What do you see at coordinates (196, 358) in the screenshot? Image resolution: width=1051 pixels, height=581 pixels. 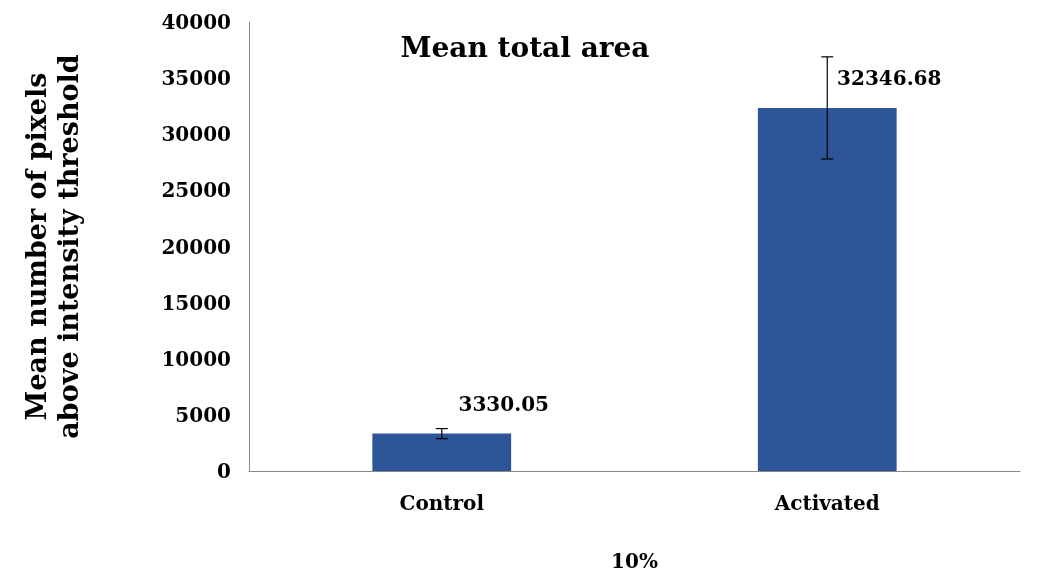 I see `y-tick-label: 10000` at bounding box center [196, 358].